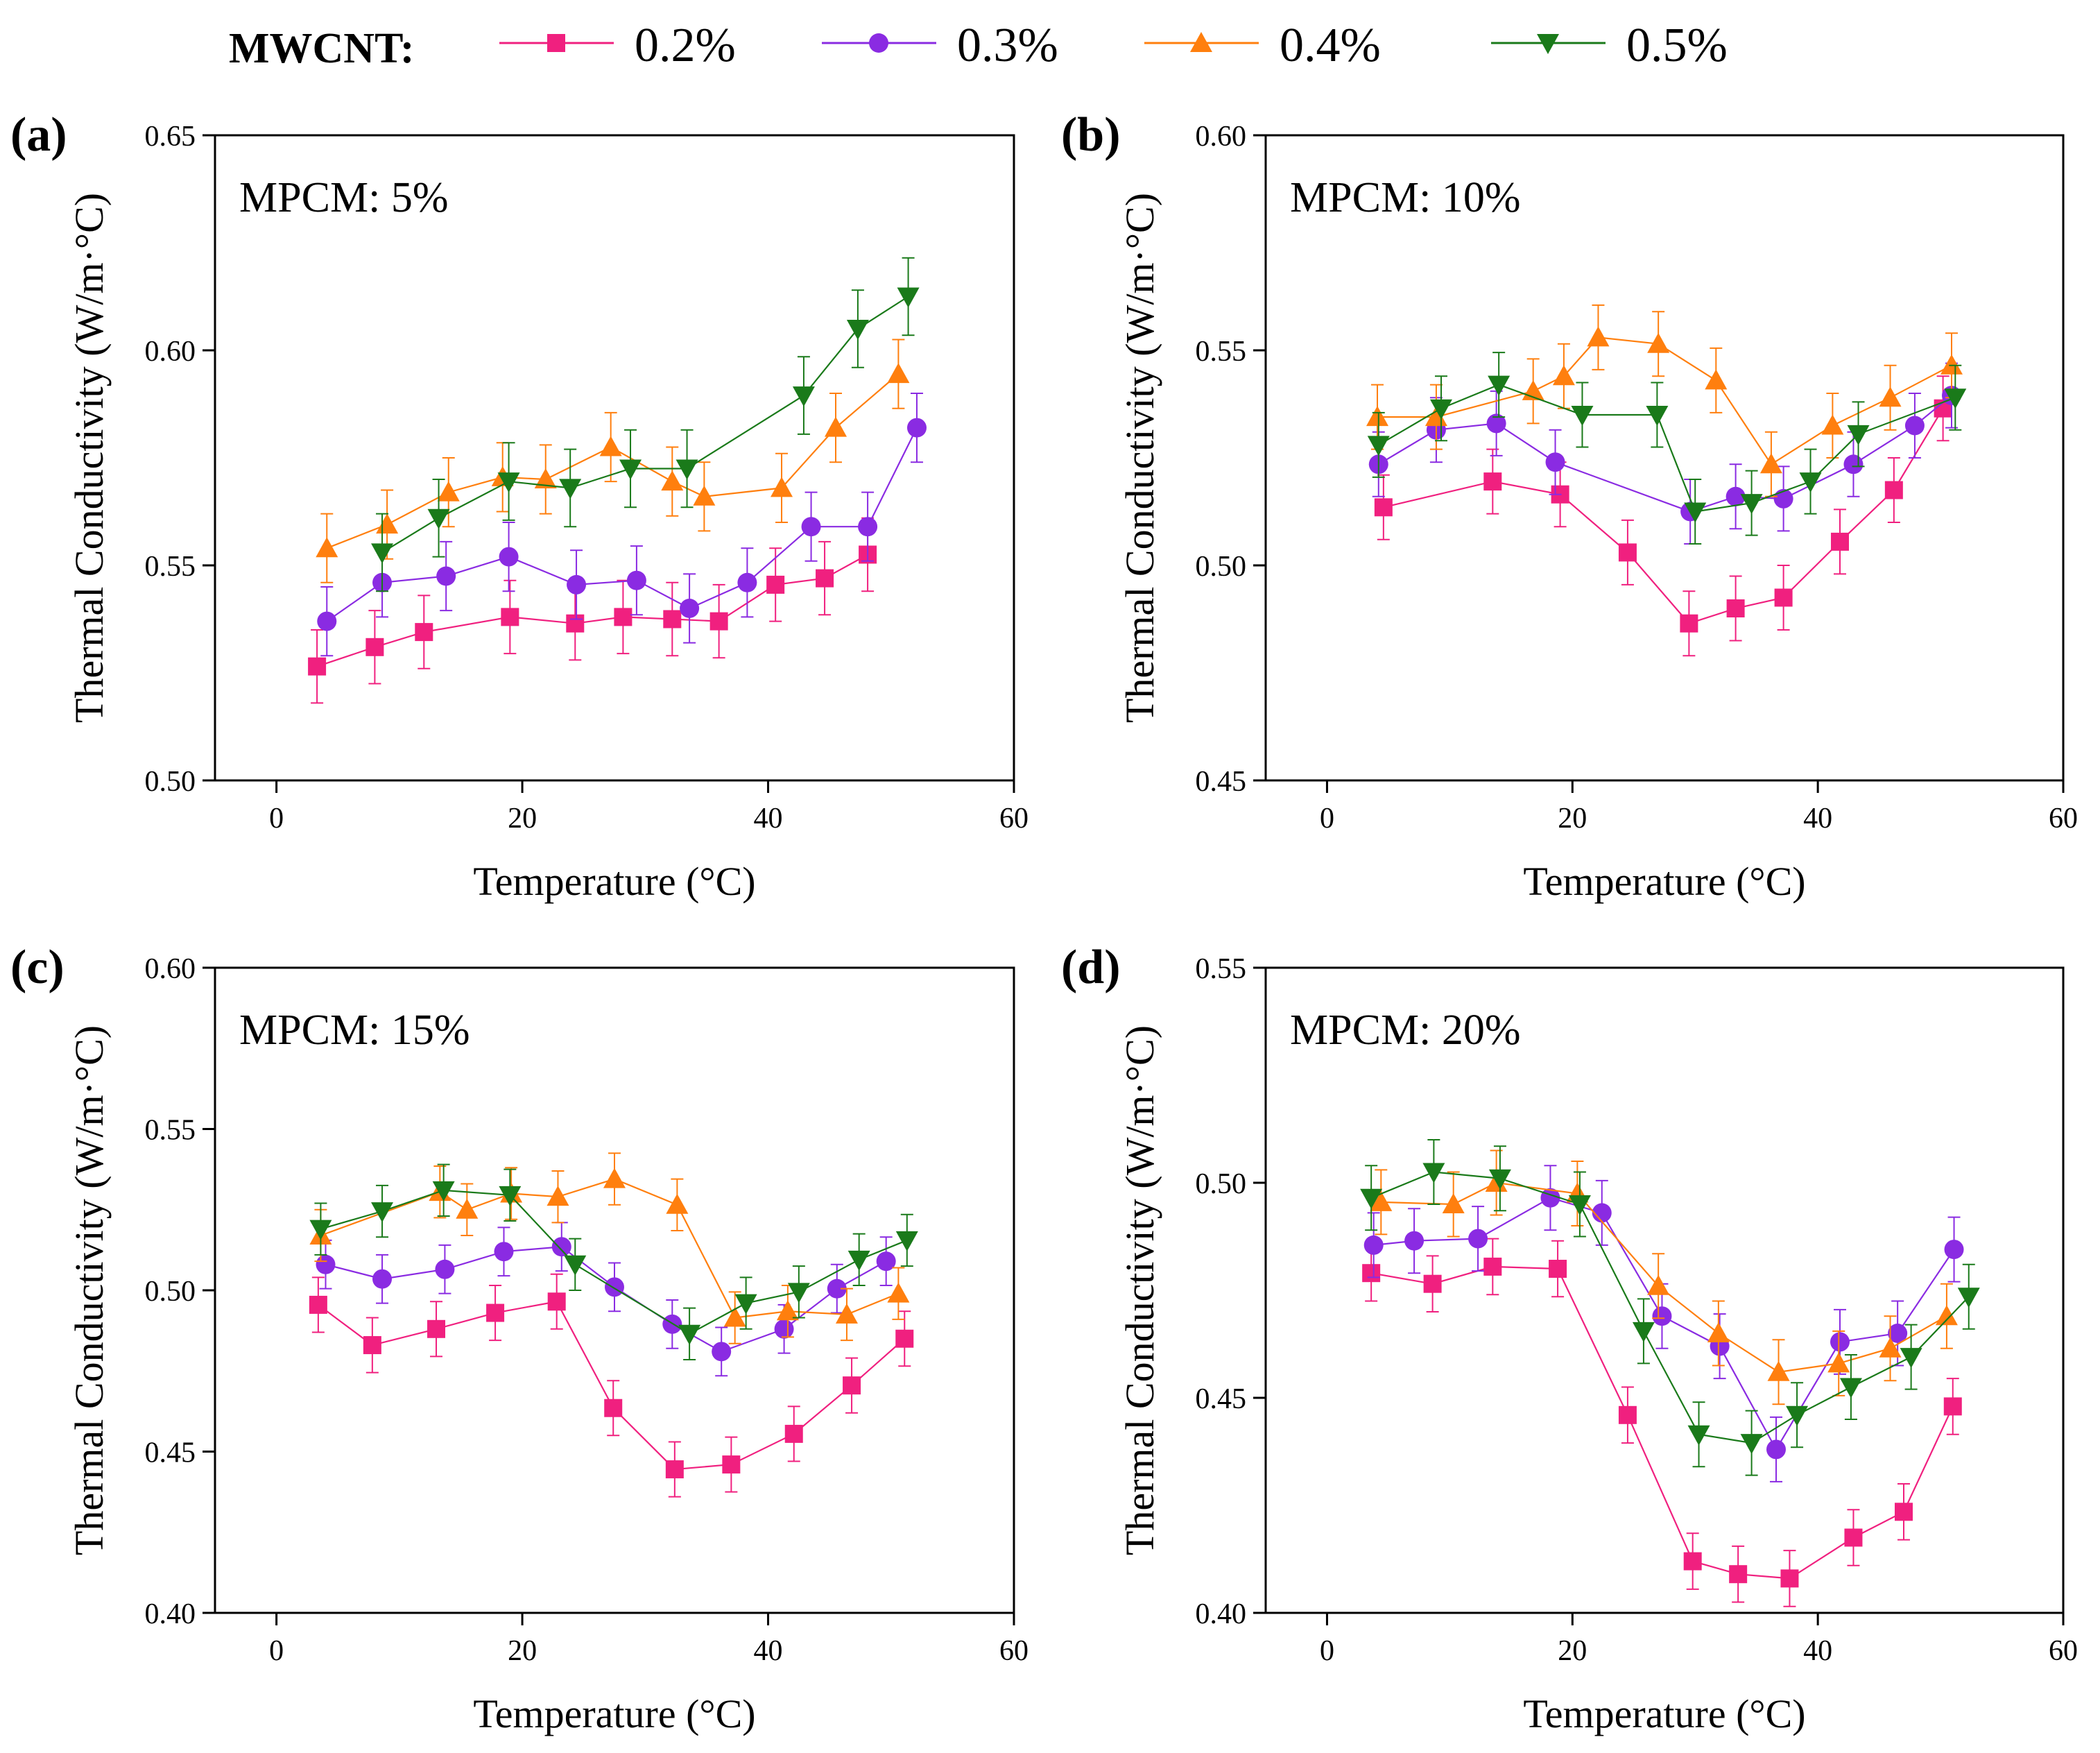 The height and width of the screenshot is (1753, 2100). Describe the element at coordinates (614, 881) in the screenshot. I see `x-axis-title: Temperature (°C)` at that location.